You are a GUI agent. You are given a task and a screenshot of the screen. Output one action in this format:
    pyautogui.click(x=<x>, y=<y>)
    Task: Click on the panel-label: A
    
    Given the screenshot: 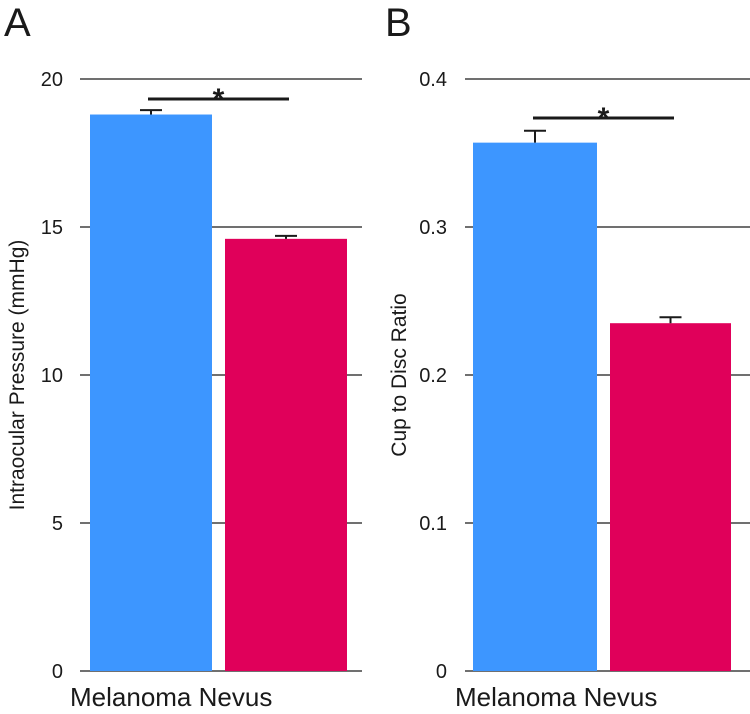 What is the action you would take?
    pyautogui.click(x=17, y=23)
    